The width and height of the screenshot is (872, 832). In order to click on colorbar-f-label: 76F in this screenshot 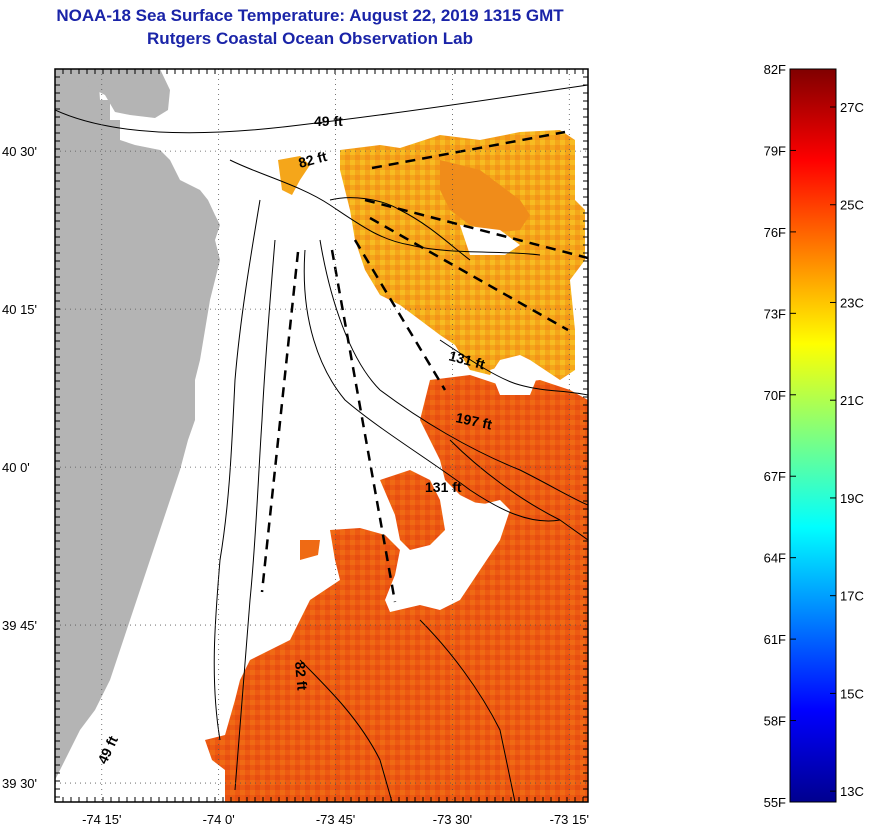, I will do `click(775, 232)`.